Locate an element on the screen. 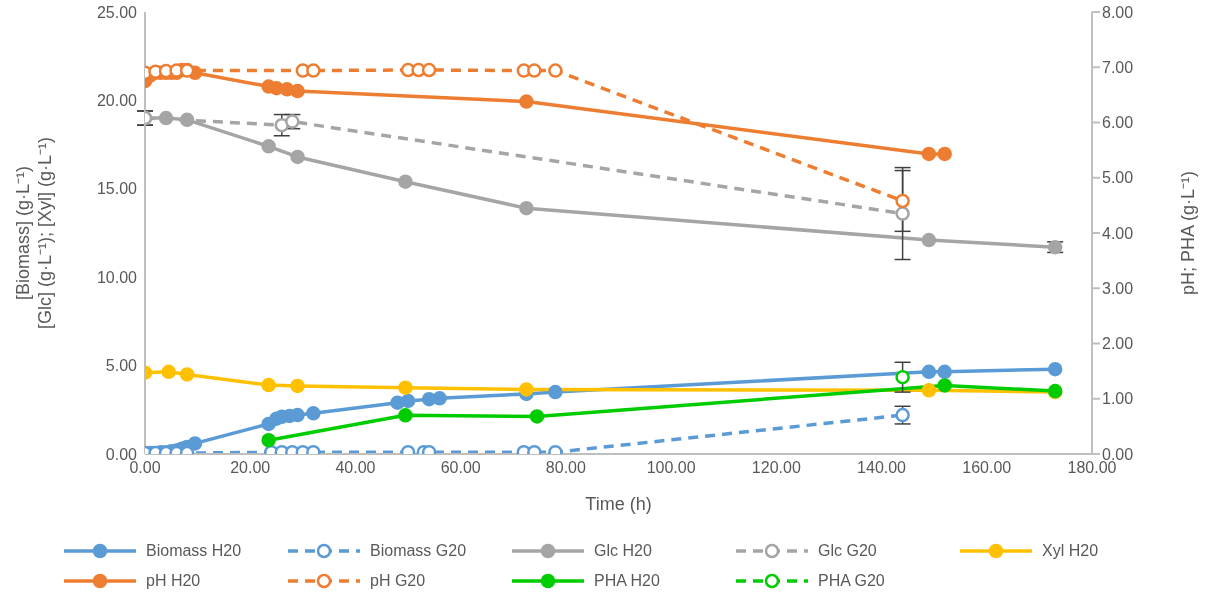 This screenshot has width=1222, height=604. y2-tick-label: 5.00 is located at coordinates (1118, 178).